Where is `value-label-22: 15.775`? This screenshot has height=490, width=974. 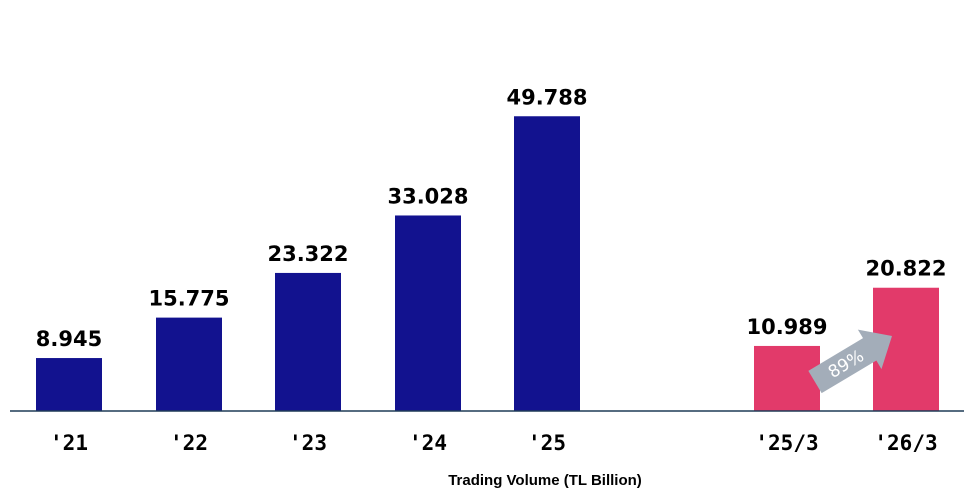 value-label-22: 15.775 is located at coordinates (188, 299).